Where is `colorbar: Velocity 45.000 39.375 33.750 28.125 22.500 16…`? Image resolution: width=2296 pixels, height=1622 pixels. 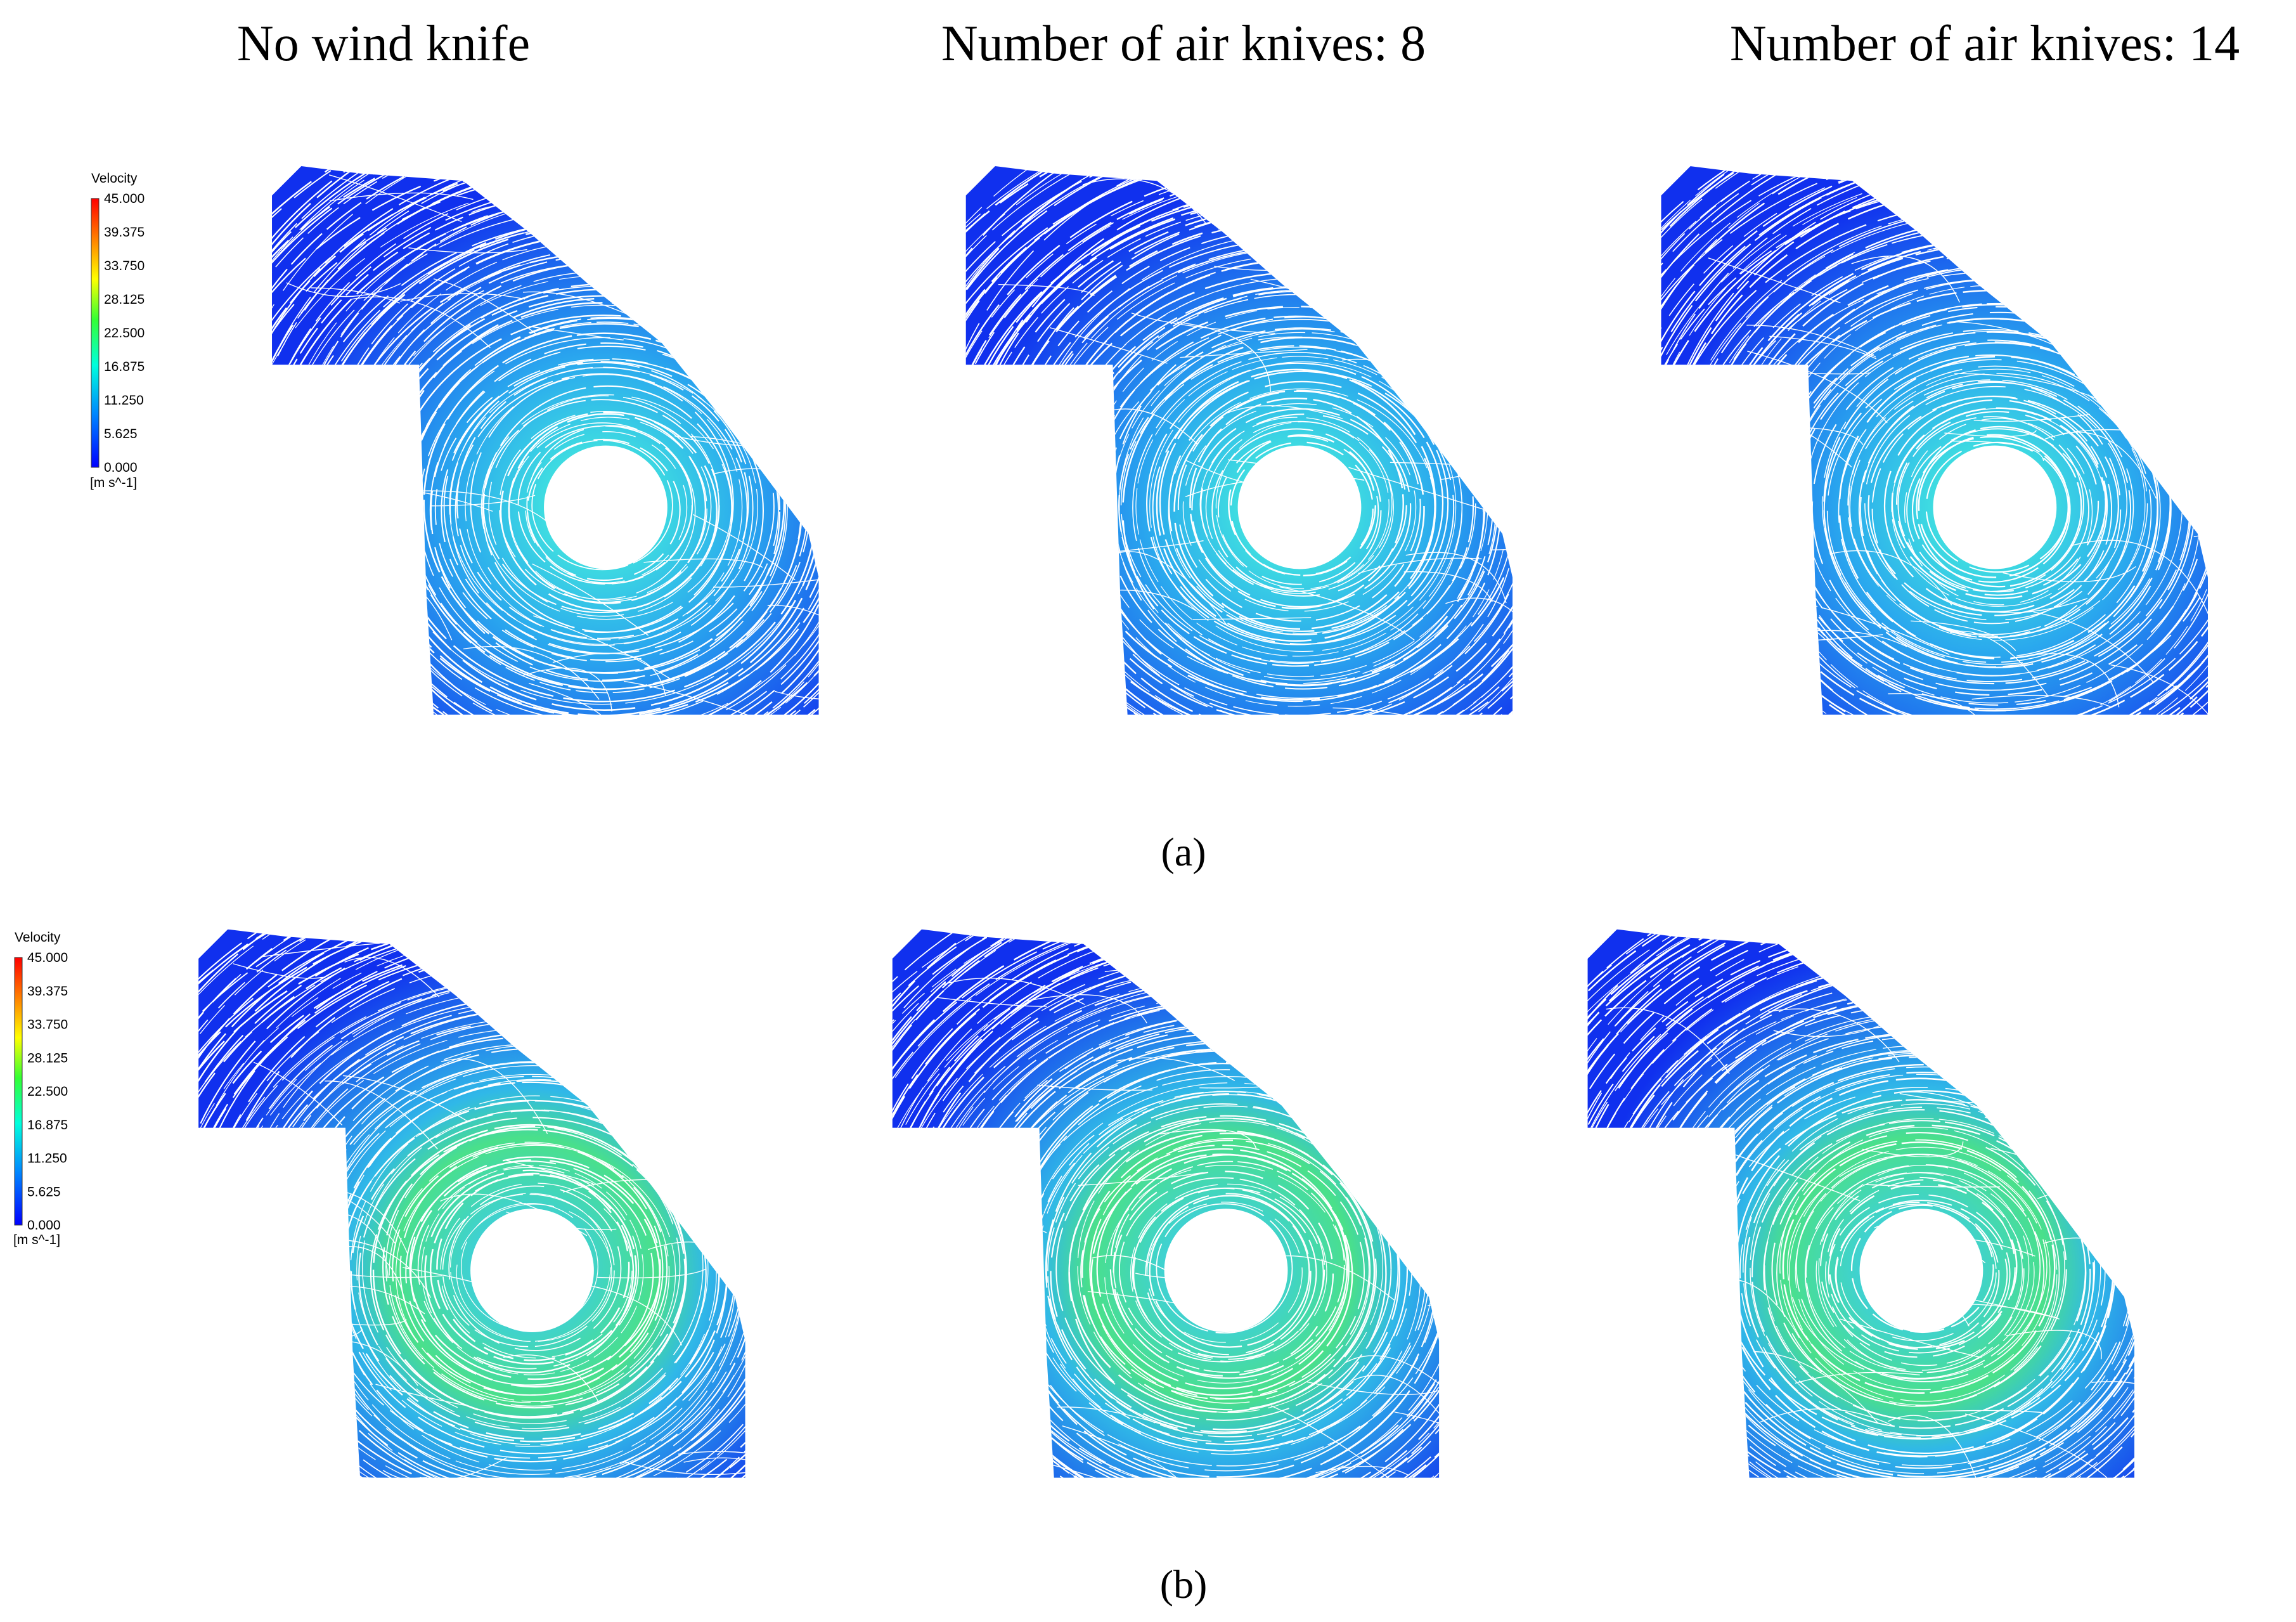
colorbar: Velocity 45.000 39.375 33.750 28.125 22.500 16… is located at coordinates (40, 1088).